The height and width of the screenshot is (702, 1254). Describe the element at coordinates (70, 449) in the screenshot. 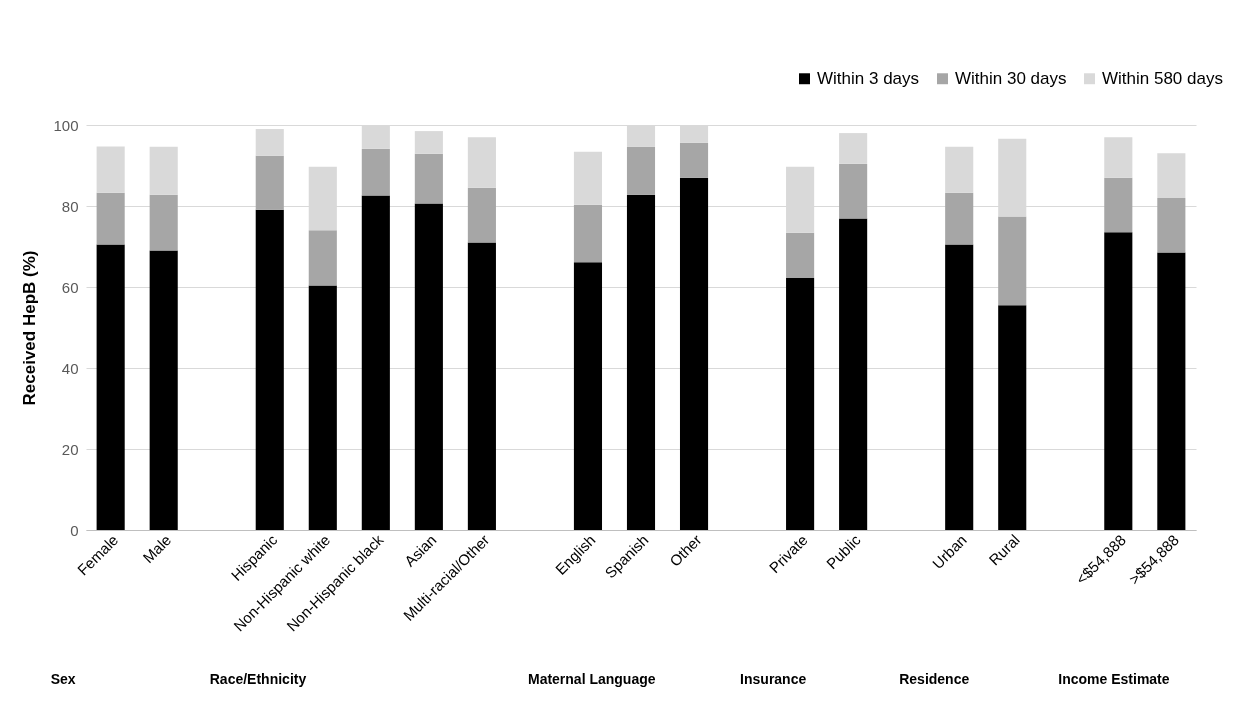

I see `y-tick-label: 20` at that location.